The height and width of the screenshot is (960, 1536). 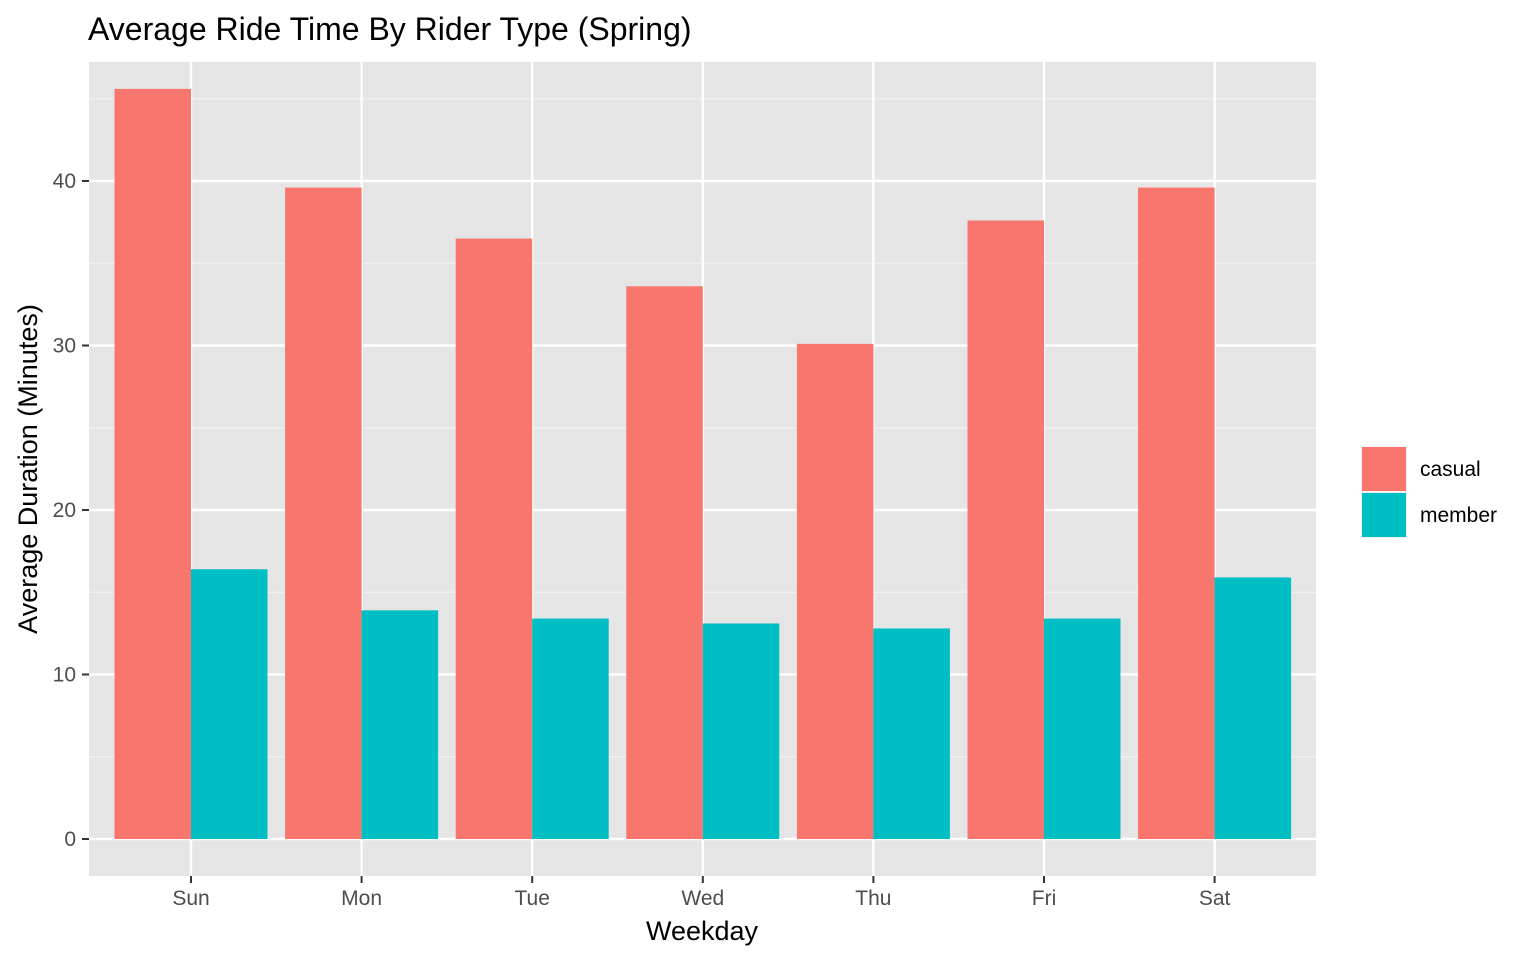 I want to click on bar-member-fri, so click(x=1082, y=728).